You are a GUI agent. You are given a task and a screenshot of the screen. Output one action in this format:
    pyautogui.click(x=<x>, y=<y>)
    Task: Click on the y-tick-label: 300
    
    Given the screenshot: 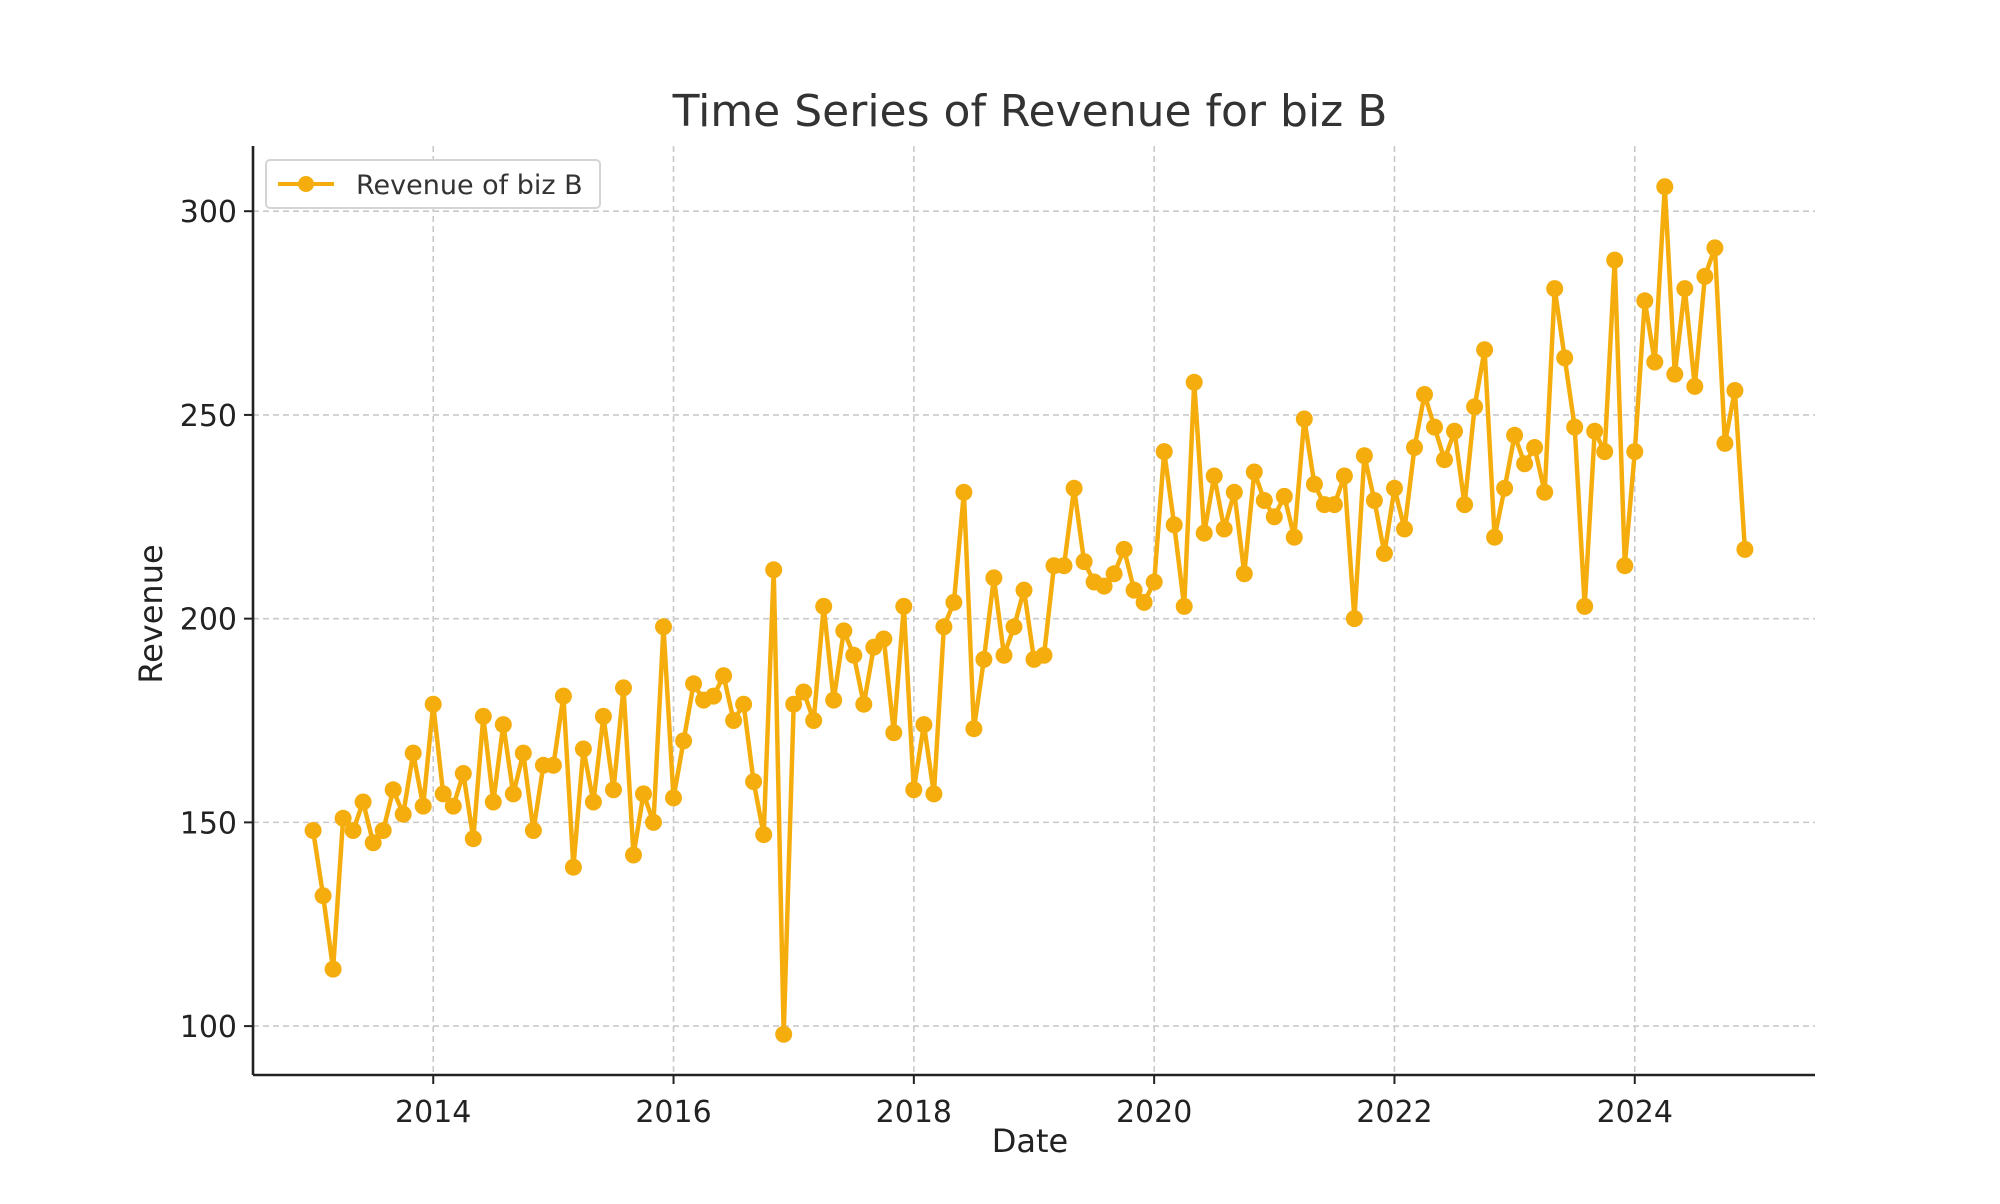 What is the action you would take?
    pyautogui.click(x=208, y=212)
    